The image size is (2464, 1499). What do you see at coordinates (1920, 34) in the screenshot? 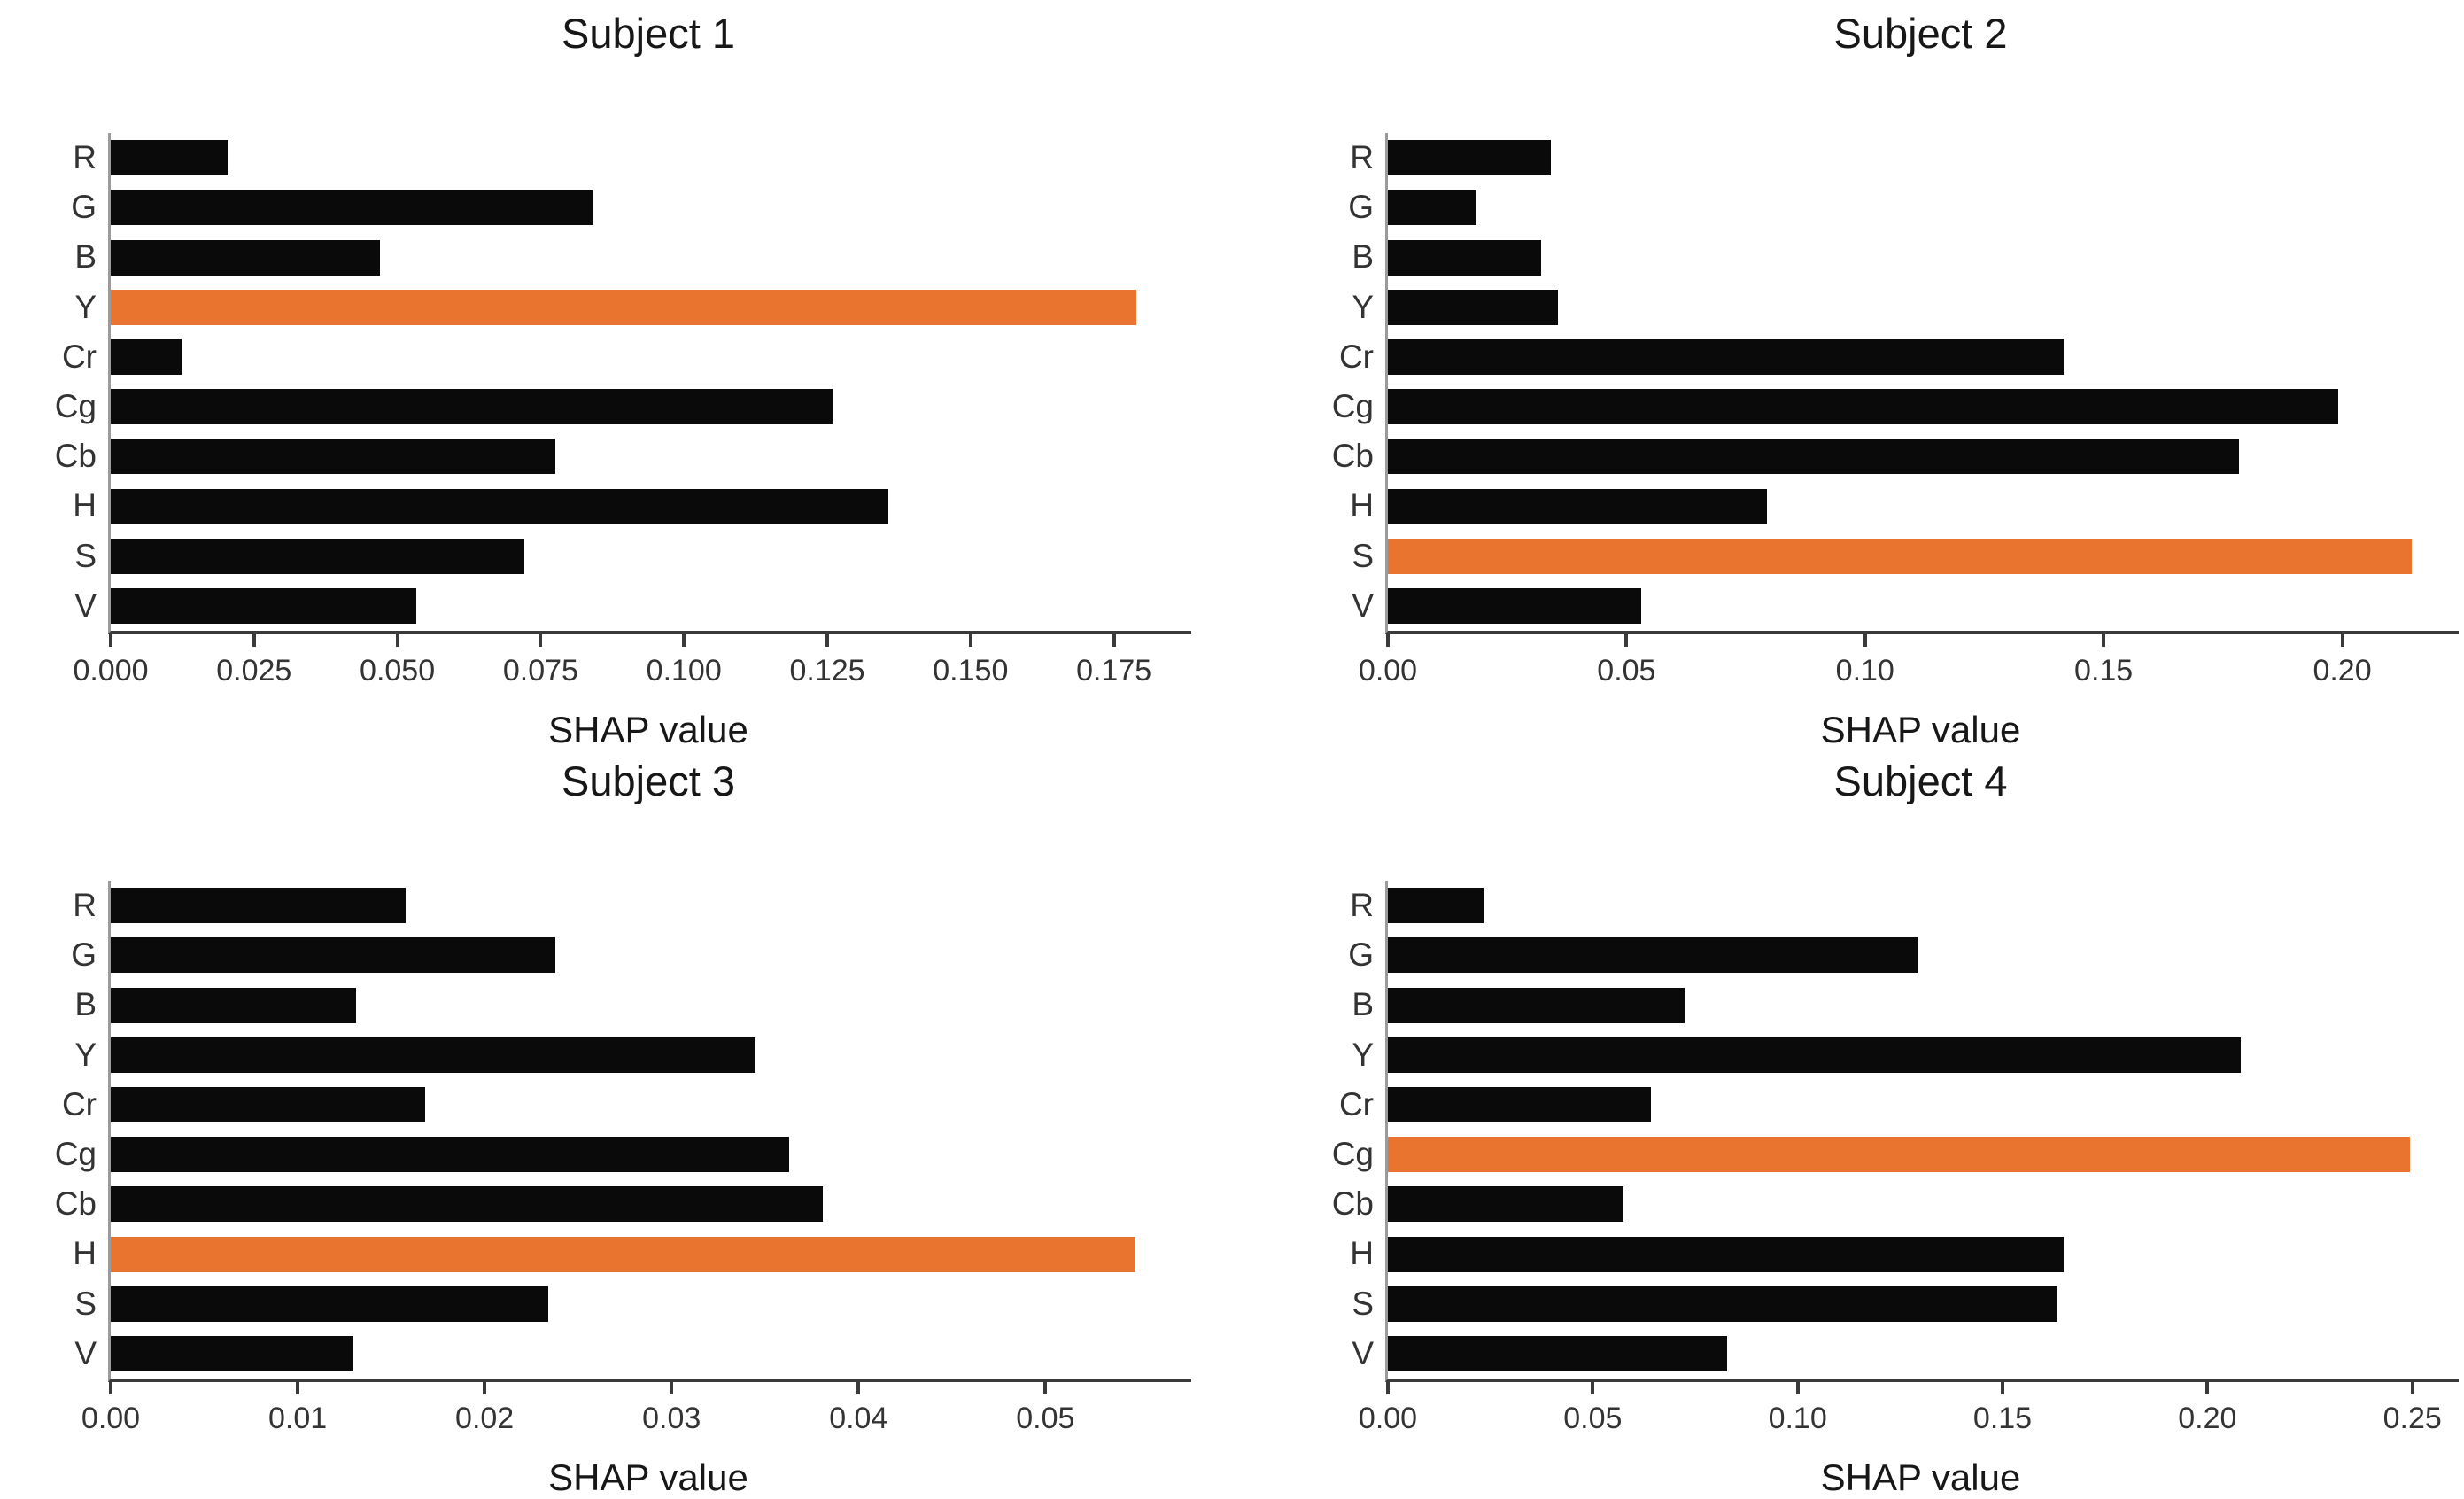
I see `subplot-title: Subject 2` at bounding box center [1920, 34].